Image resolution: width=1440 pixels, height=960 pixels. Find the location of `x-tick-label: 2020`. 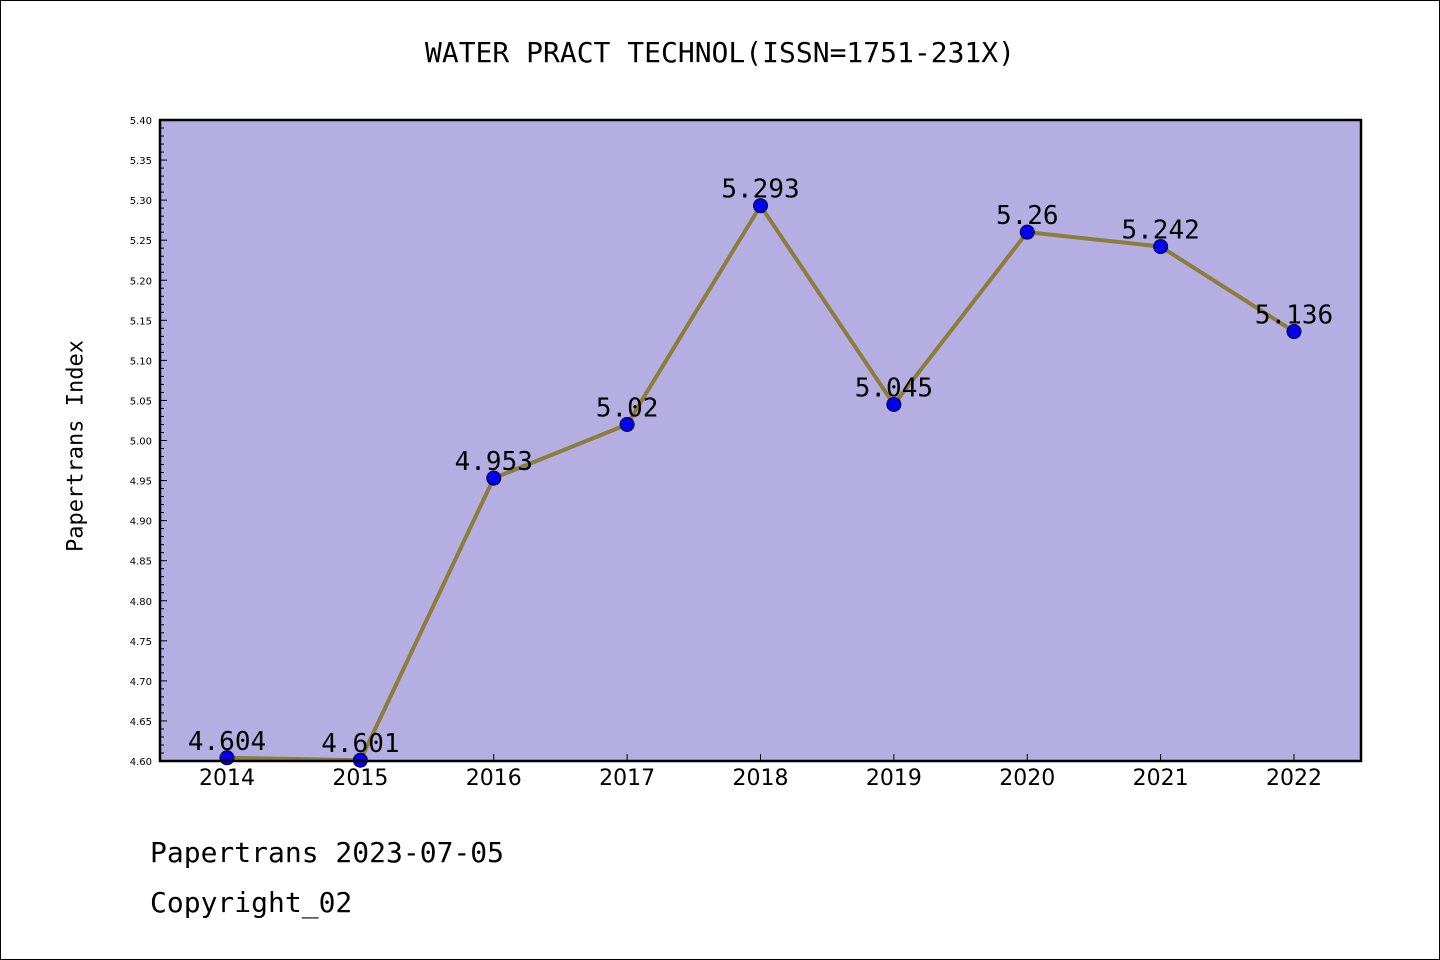

x-tick-label: 2020 is located at coordinates (1027, 778).